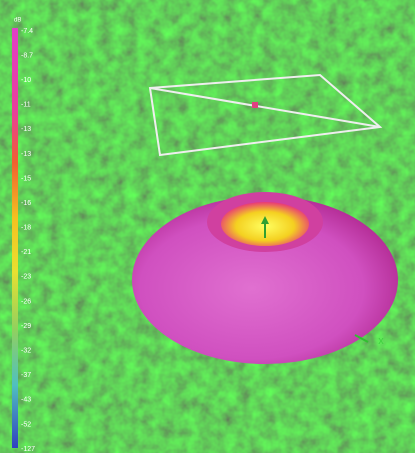 The image size is (415, 453). What do you see at coordinates (27, 55) in the screenshot?
I see `colorbar-label: -8.7` at bounding box center [27, 55].